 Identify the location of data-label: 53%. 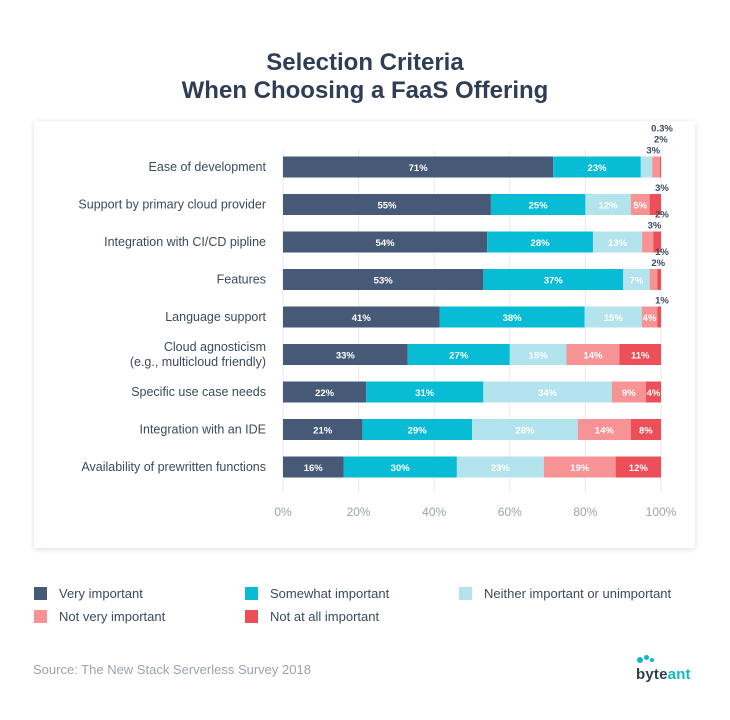
(384, 281).